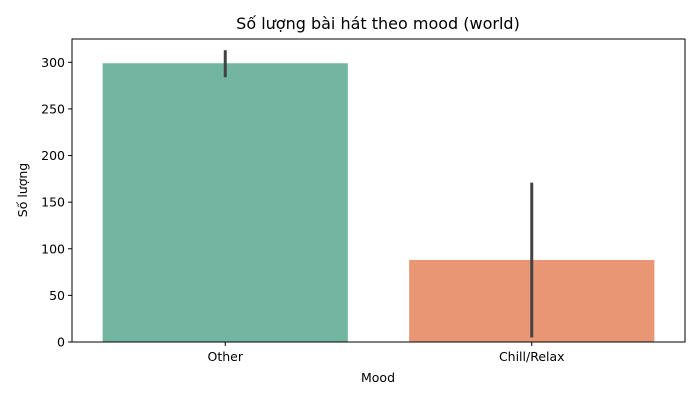  I want to click on y-axis-label: Số lượng, so click(22, 190).